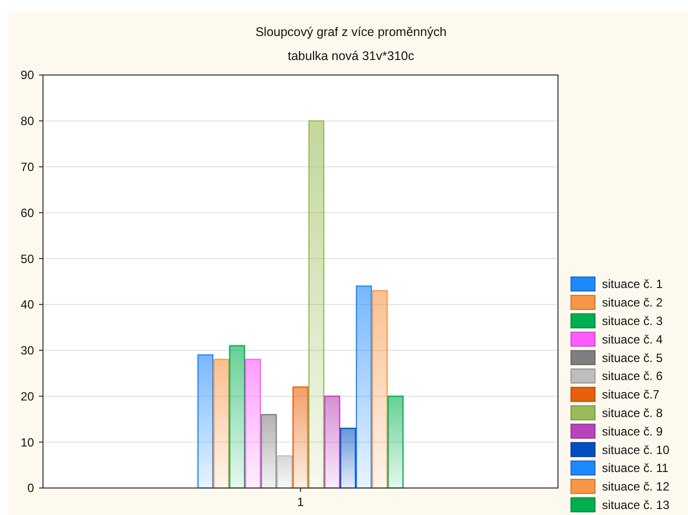 The width and height of the screenshot is (688, 515). Describe the element at coordinates (351, 32) in the screenshot. I see `chart-title: Sloupcový graf z více proměnných` at that location.